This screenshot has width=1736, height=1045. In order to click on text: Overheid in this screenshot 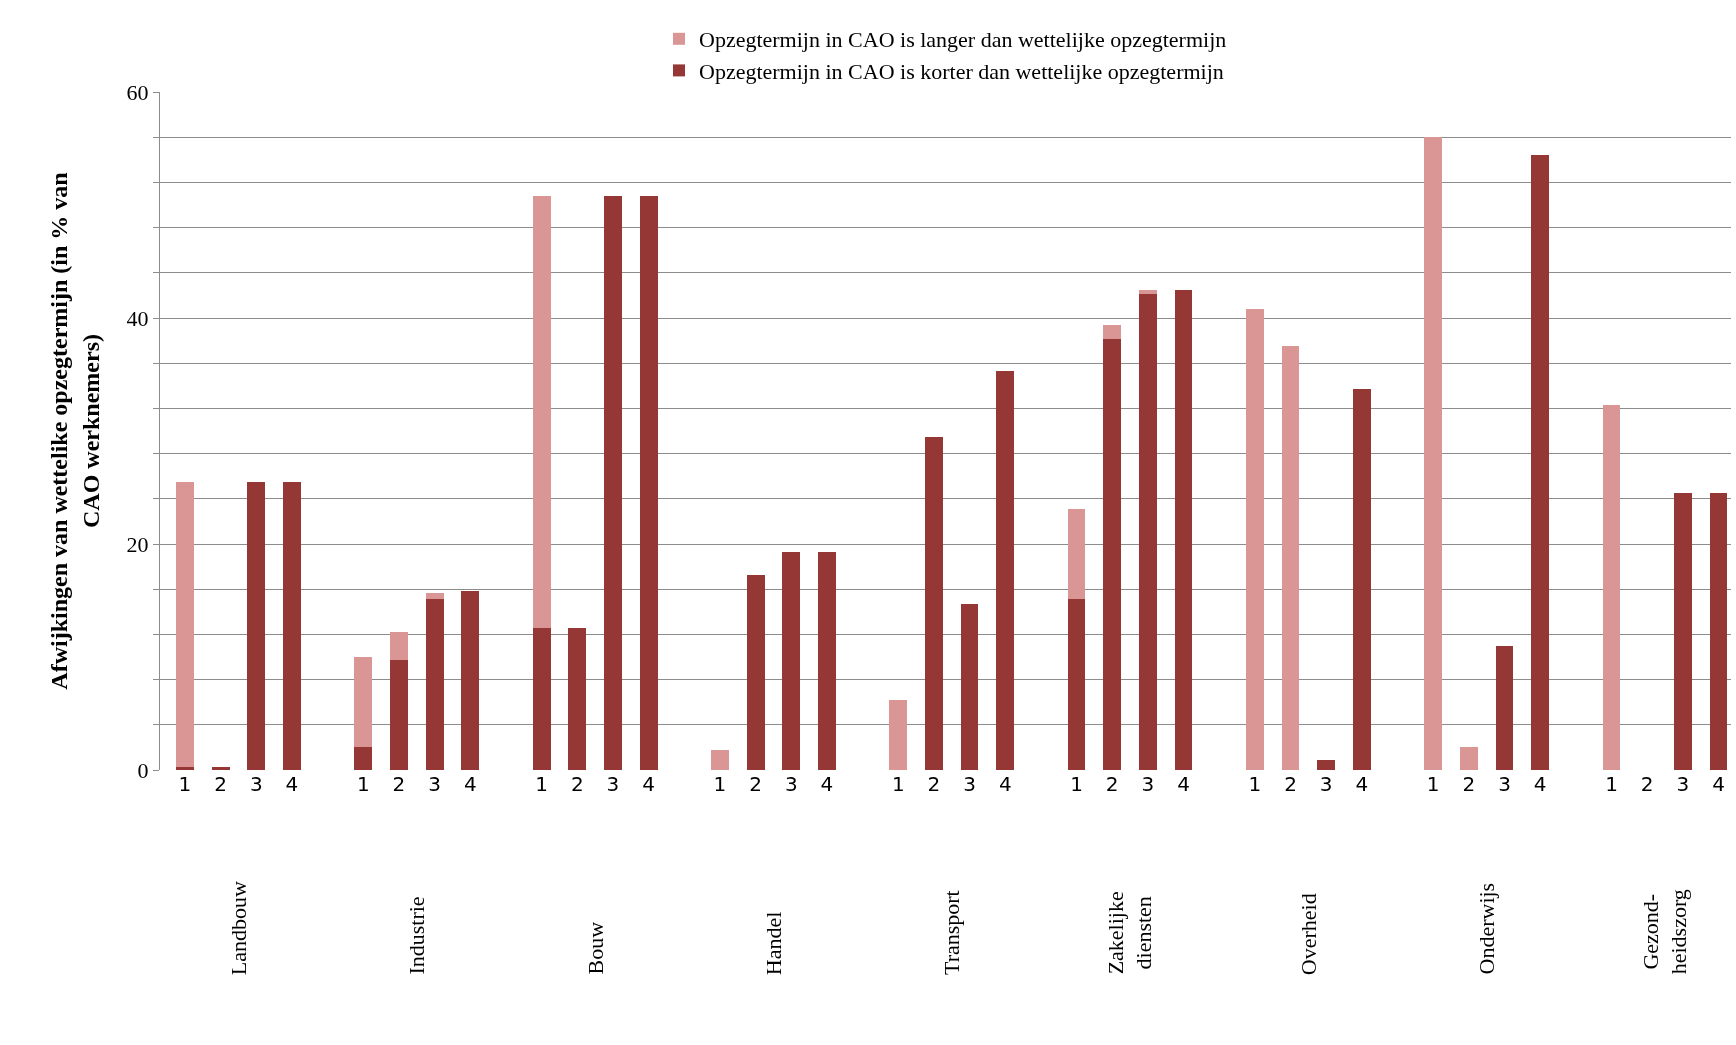, I will do `click(1308, 934)`.